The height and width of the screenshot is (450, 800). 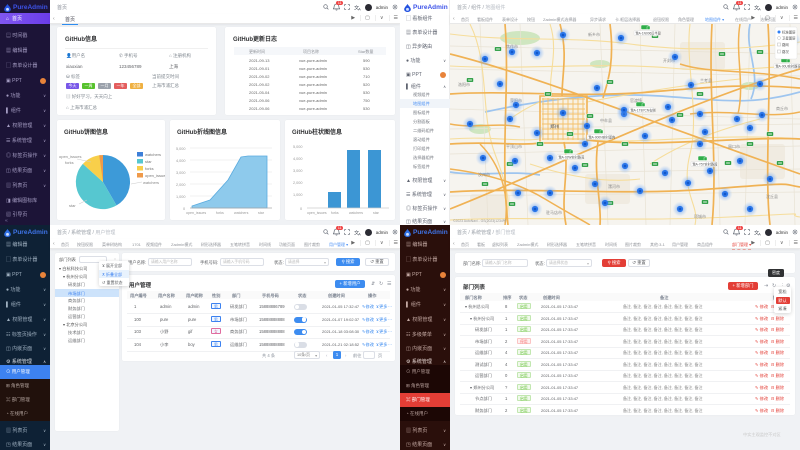 What do you see at coordinates (484, 174) in the screenshot?
I see `svg-text: 汝州市` at bounding box center [484, 174].